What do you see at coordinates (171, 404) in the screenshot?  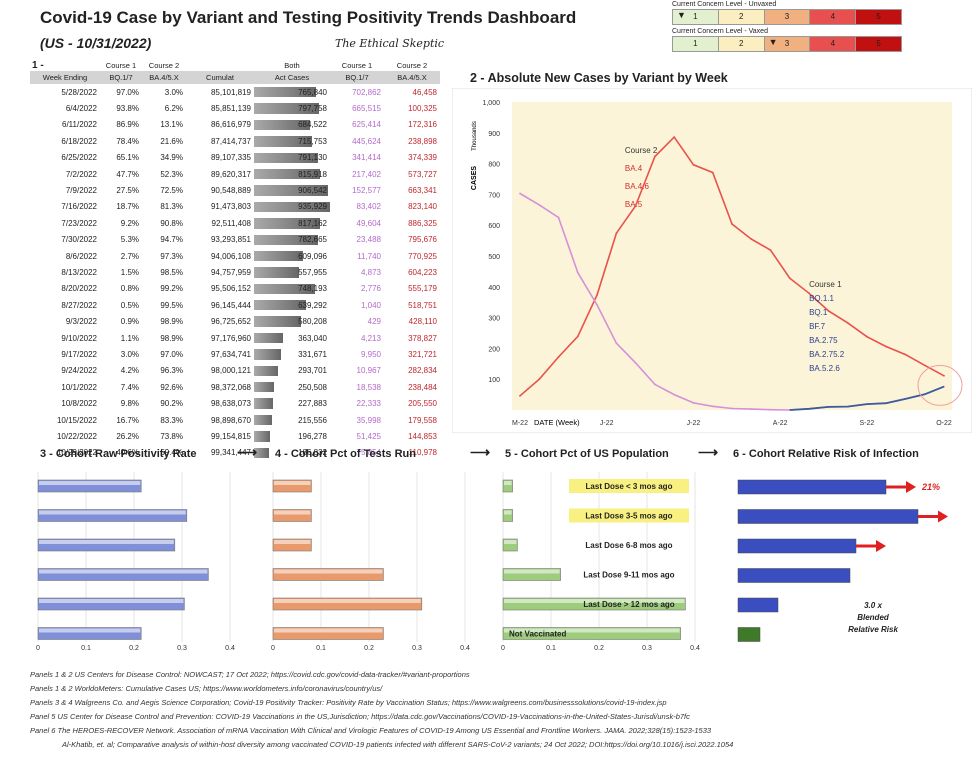 I see `table-cell: 90.2%` at bounding box center [171, 404].